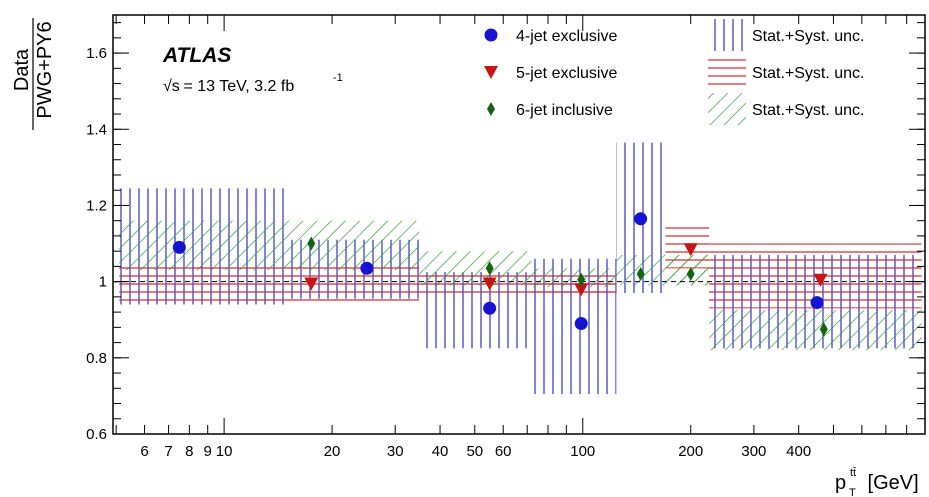 This screenshot has width=929, height=497. What do you see at coordinates (566, 36) in the screenshot?
I see `legend-label: 4-jet exclusive` at bounding box center [566, 36].